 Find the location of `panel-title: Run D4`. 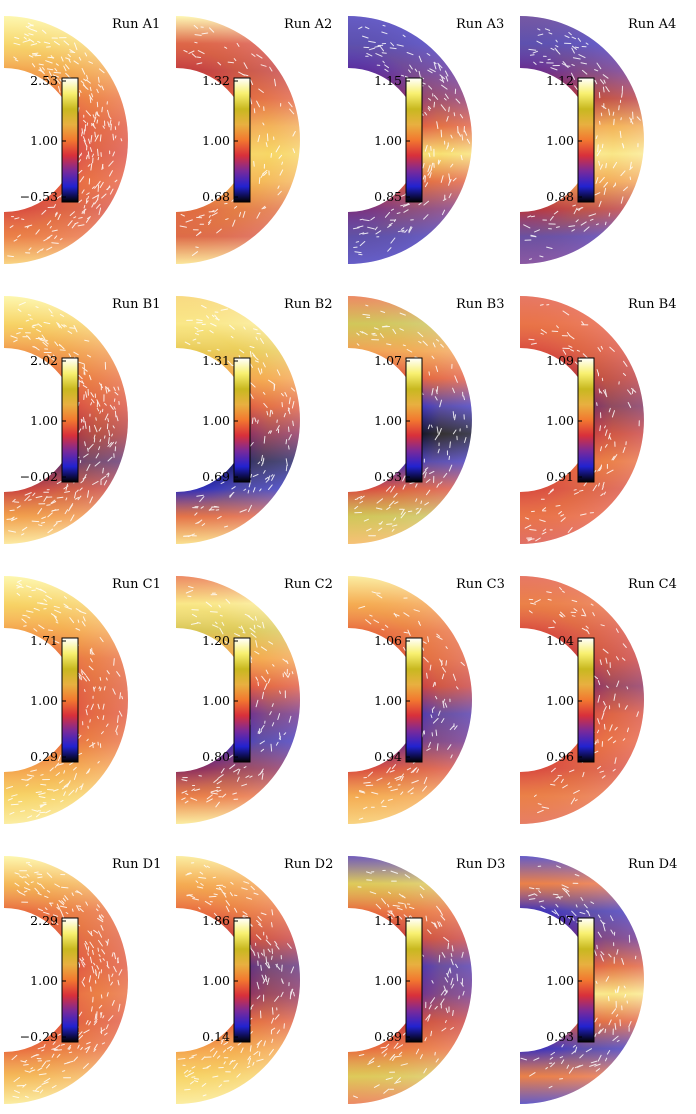

panel-title: Run D4 is located at coordinates (652, 864).